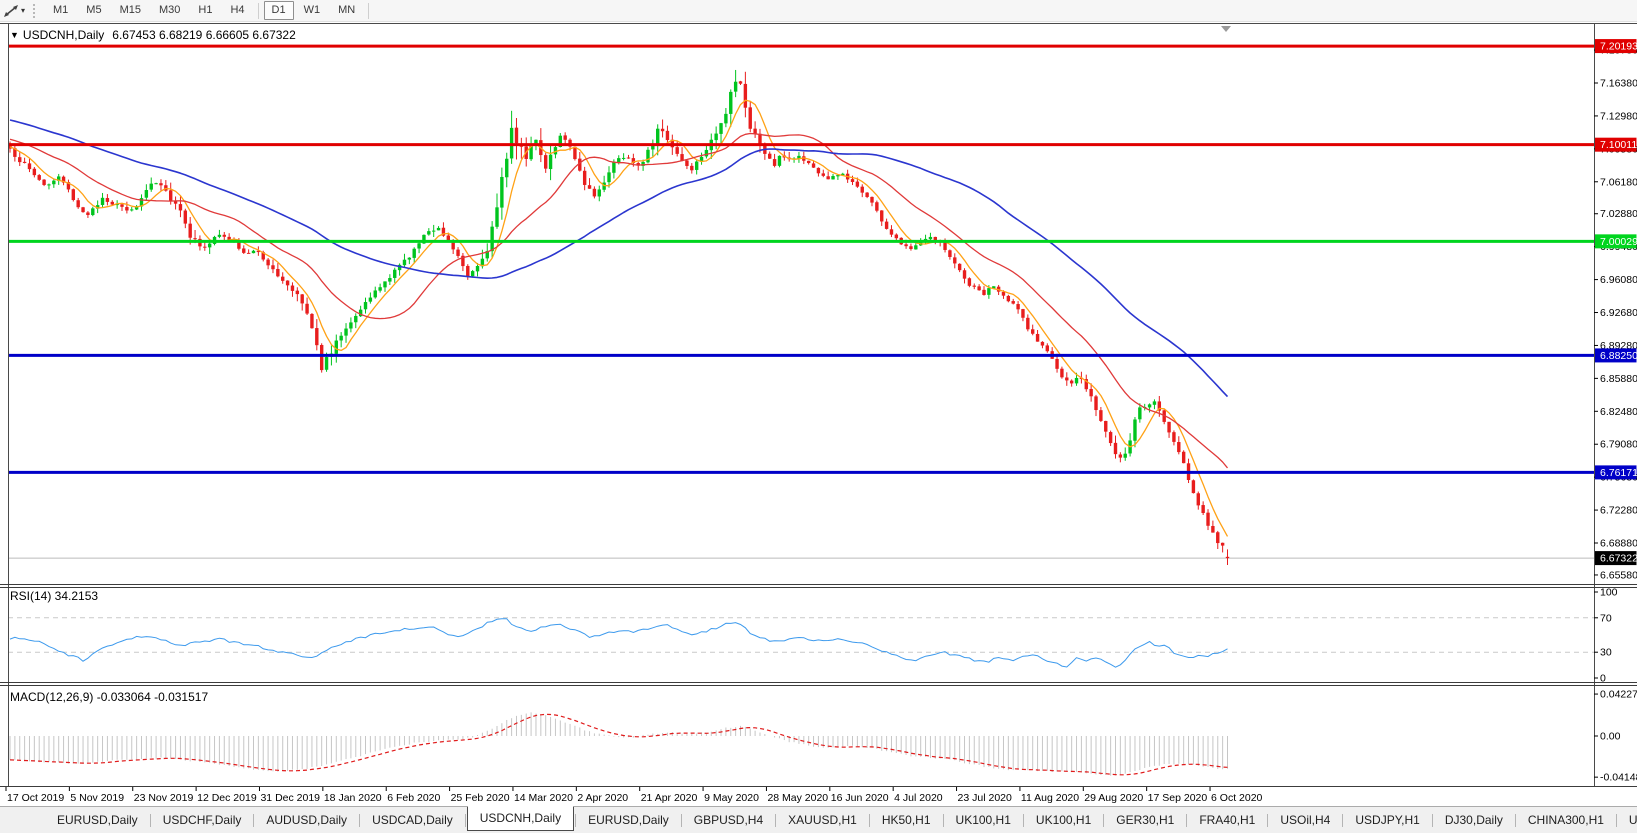 This screenshot has height=833, width=1637. I want to click on svg-text: 6.82480, so click(1618, 412).